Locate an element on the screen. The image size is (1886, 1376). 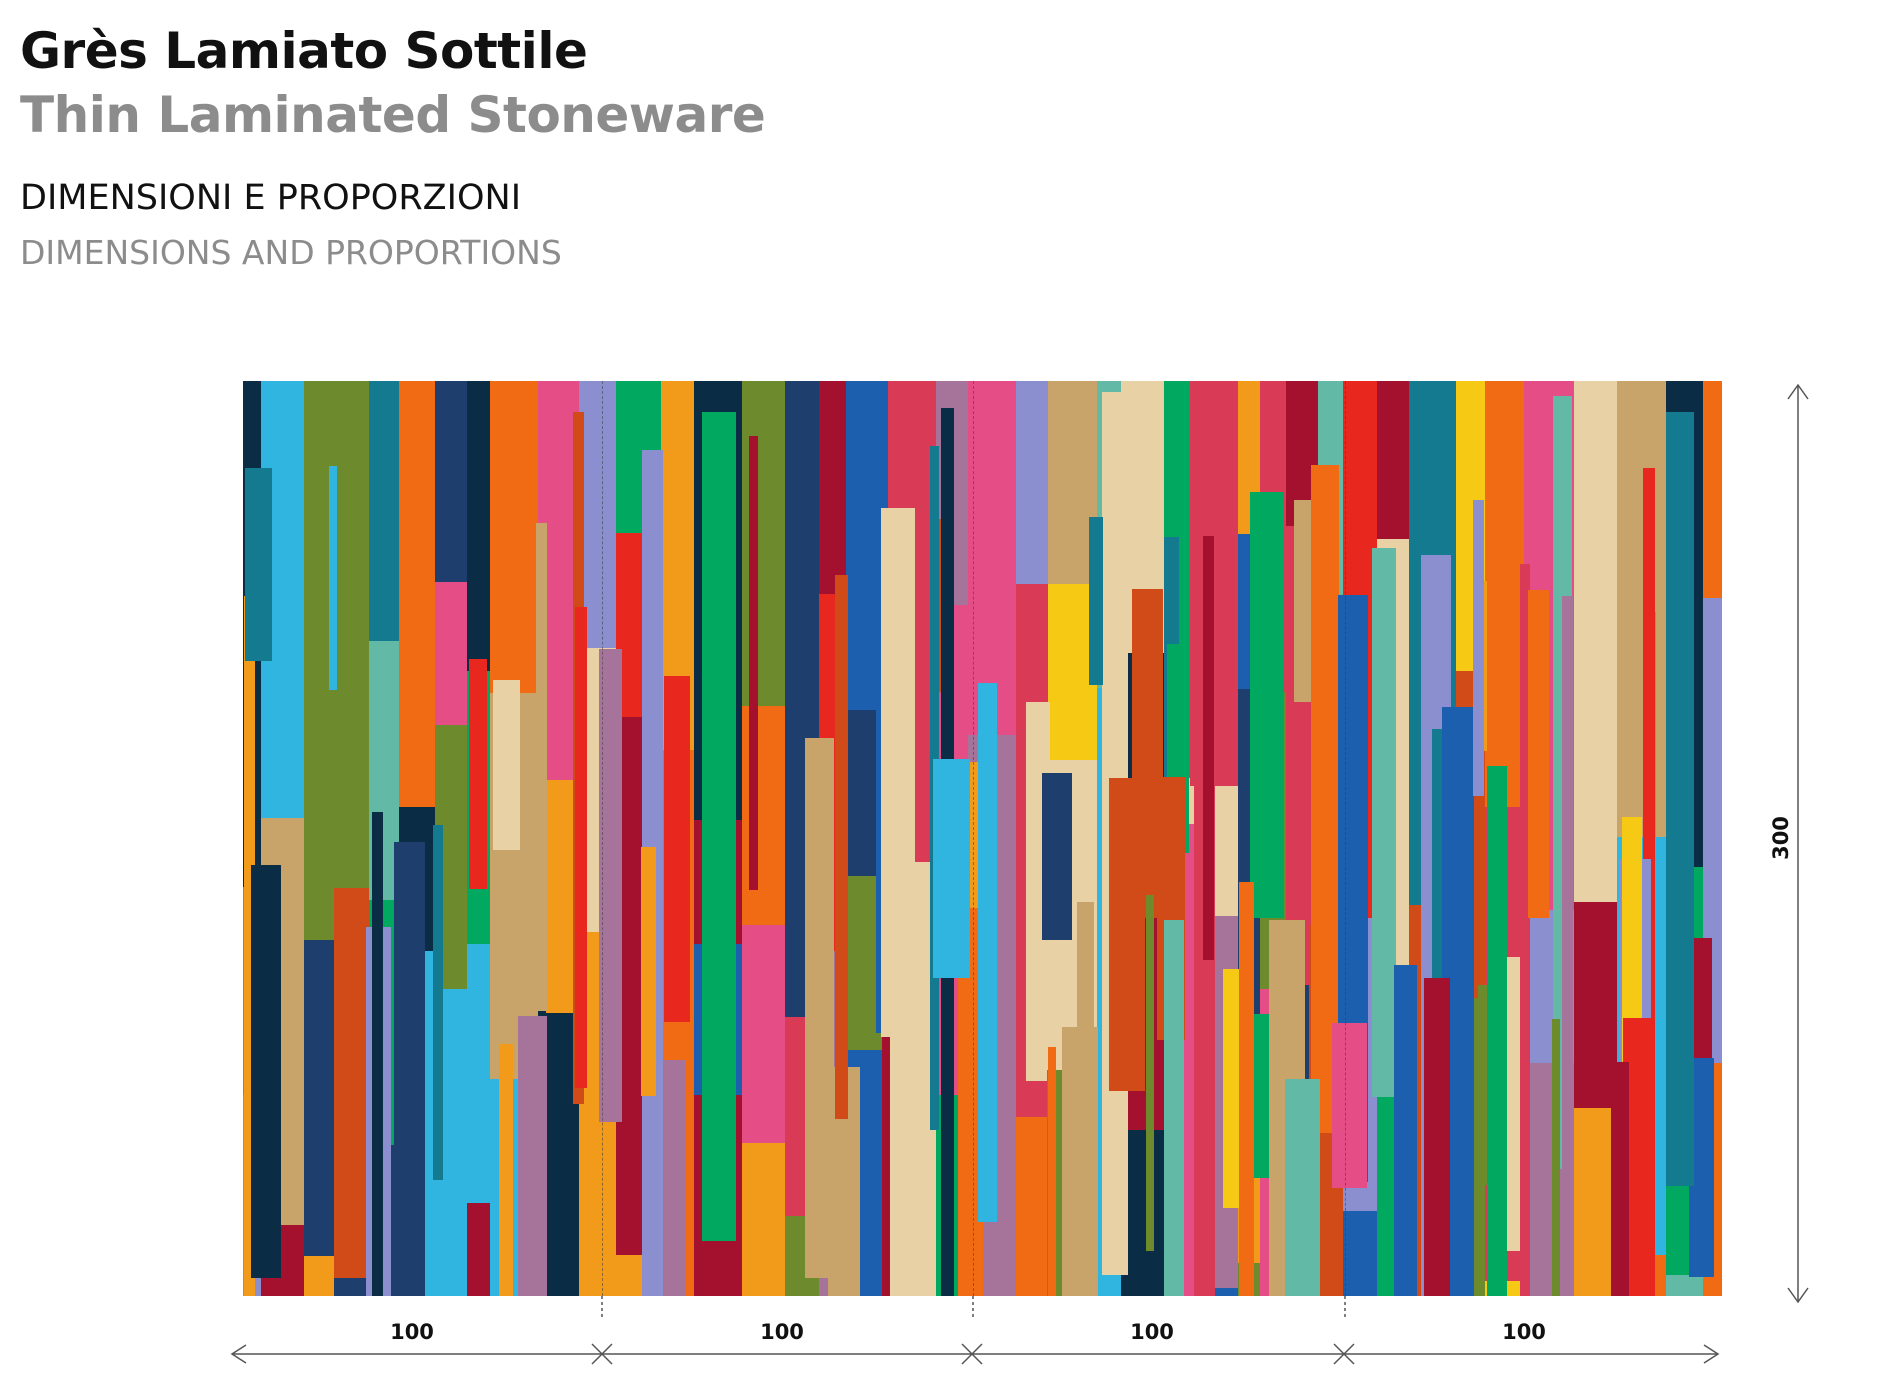
width-label-3: 100 is located at coordinates (1152, 1332).